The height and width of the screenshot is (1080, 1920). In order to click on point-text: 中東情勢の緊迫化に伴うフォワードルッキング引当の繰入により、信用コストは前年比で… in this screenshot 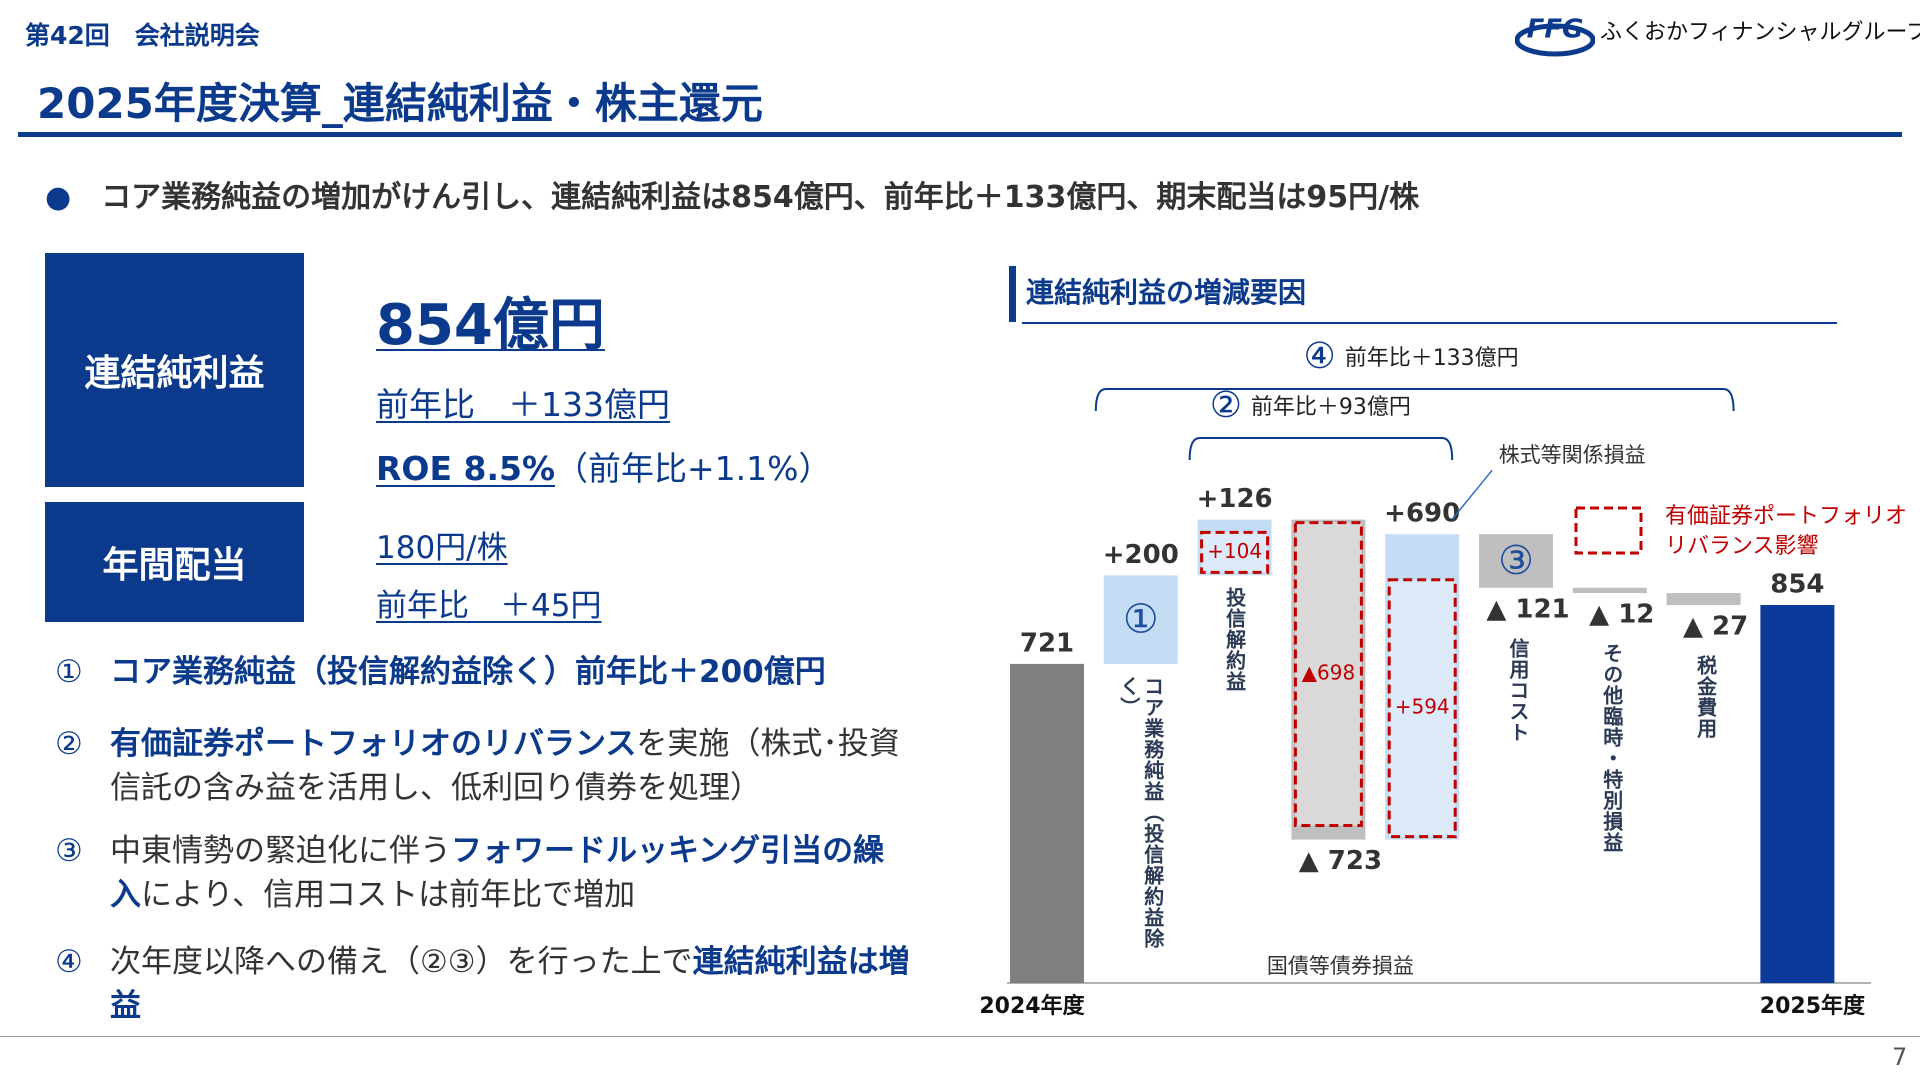, I will do `click(512, 873)`.